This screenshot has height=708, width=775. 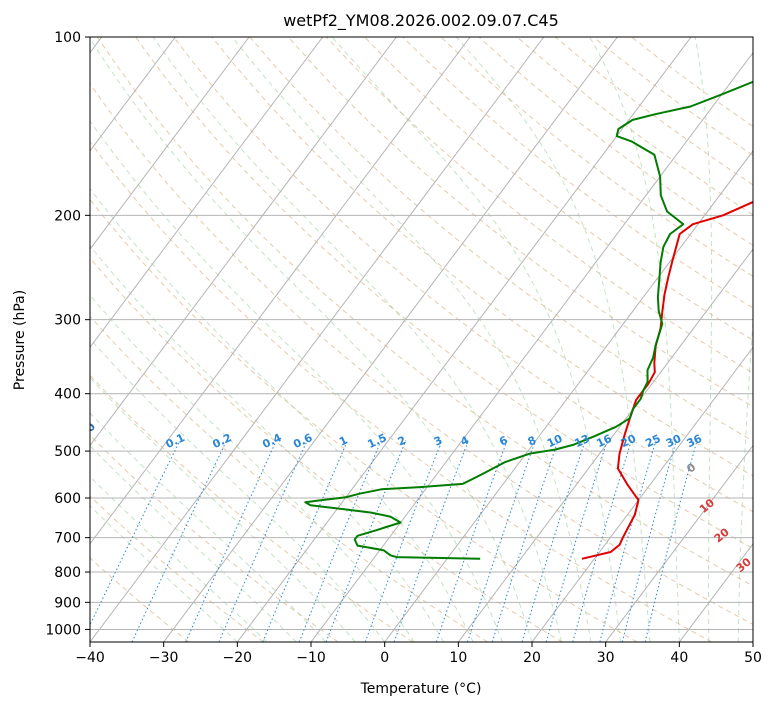 What do you see at coordinates (753, 658) in the screenshot?
I see `x-tick-label: 50` at bounding box center [753, 658].